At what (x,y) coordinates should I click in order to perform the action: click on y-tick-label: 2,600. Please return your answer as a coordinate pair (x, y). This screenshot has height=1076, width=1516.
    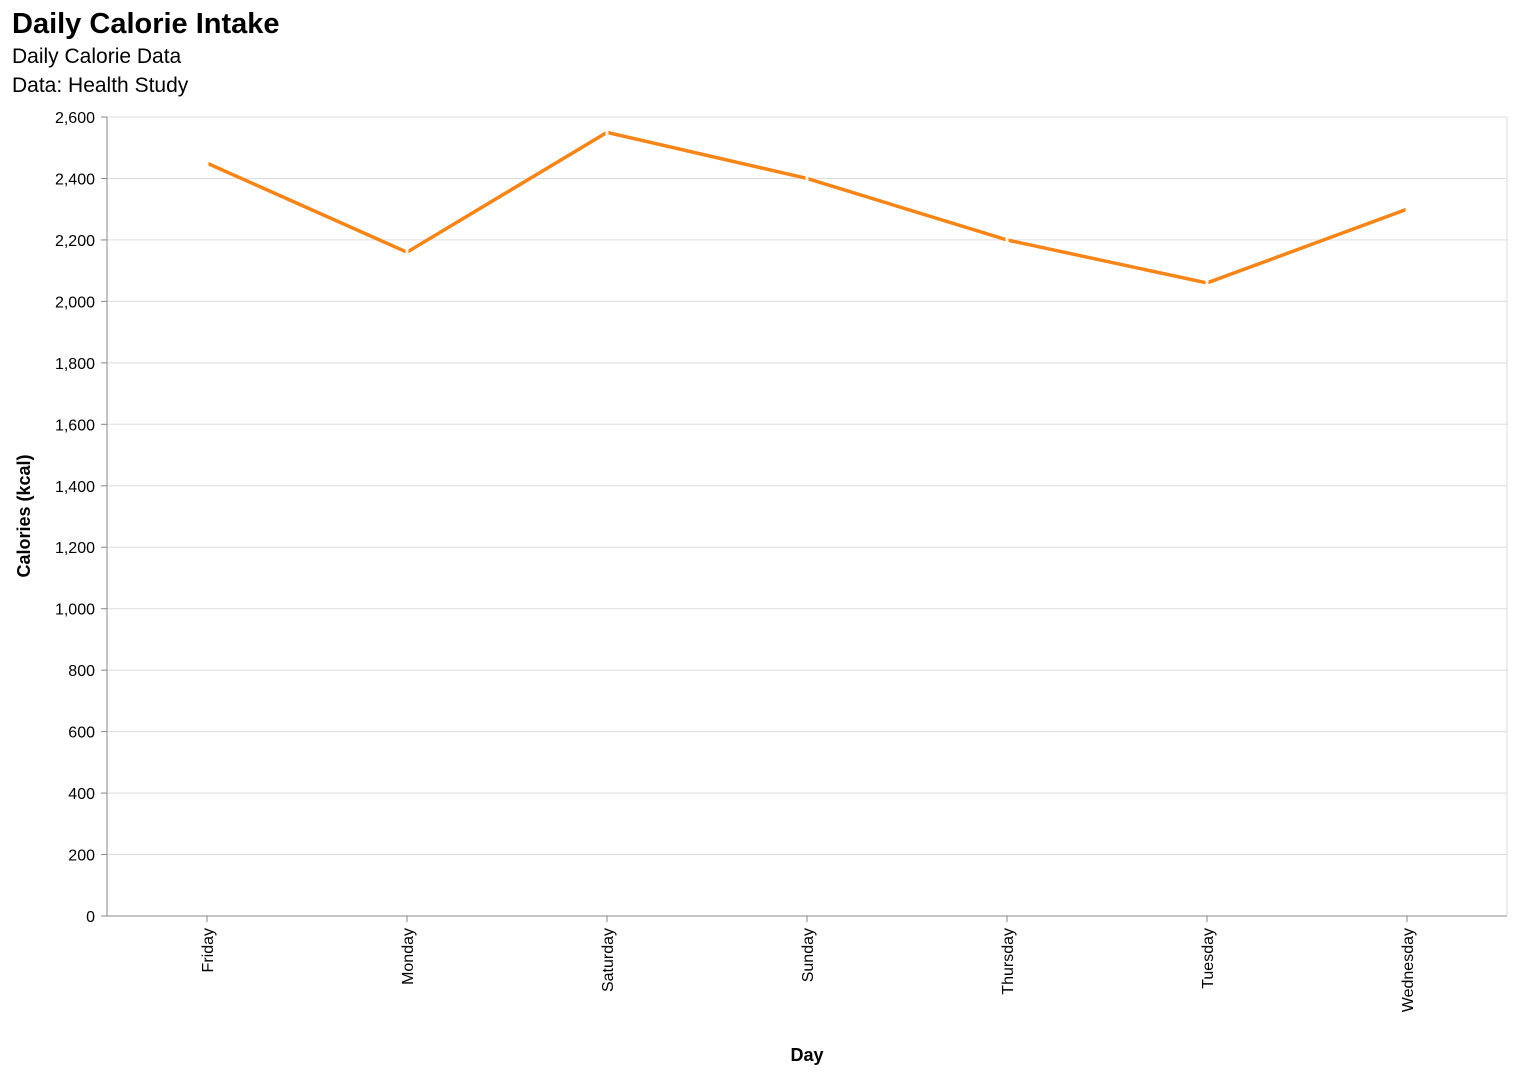
    Looking at the image, I should click on (75, 118).